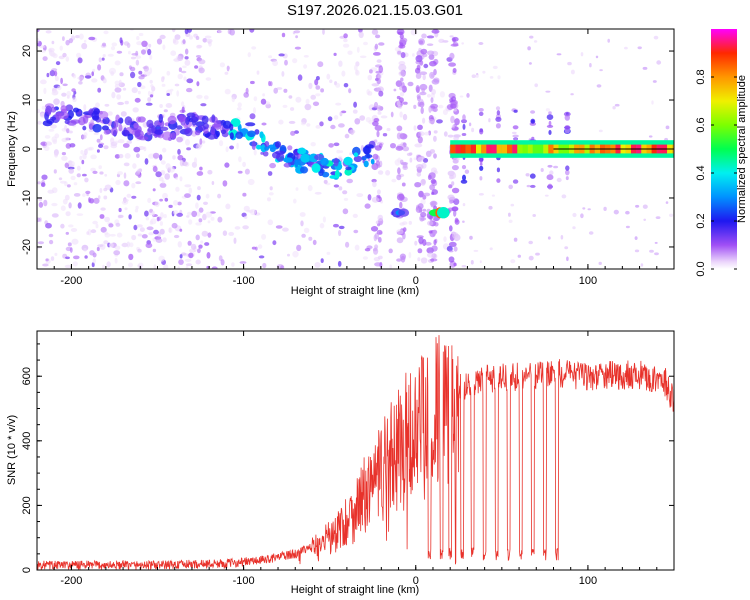  I want to click on spectrogram-x-tick-label: 100, so click(588, 281).